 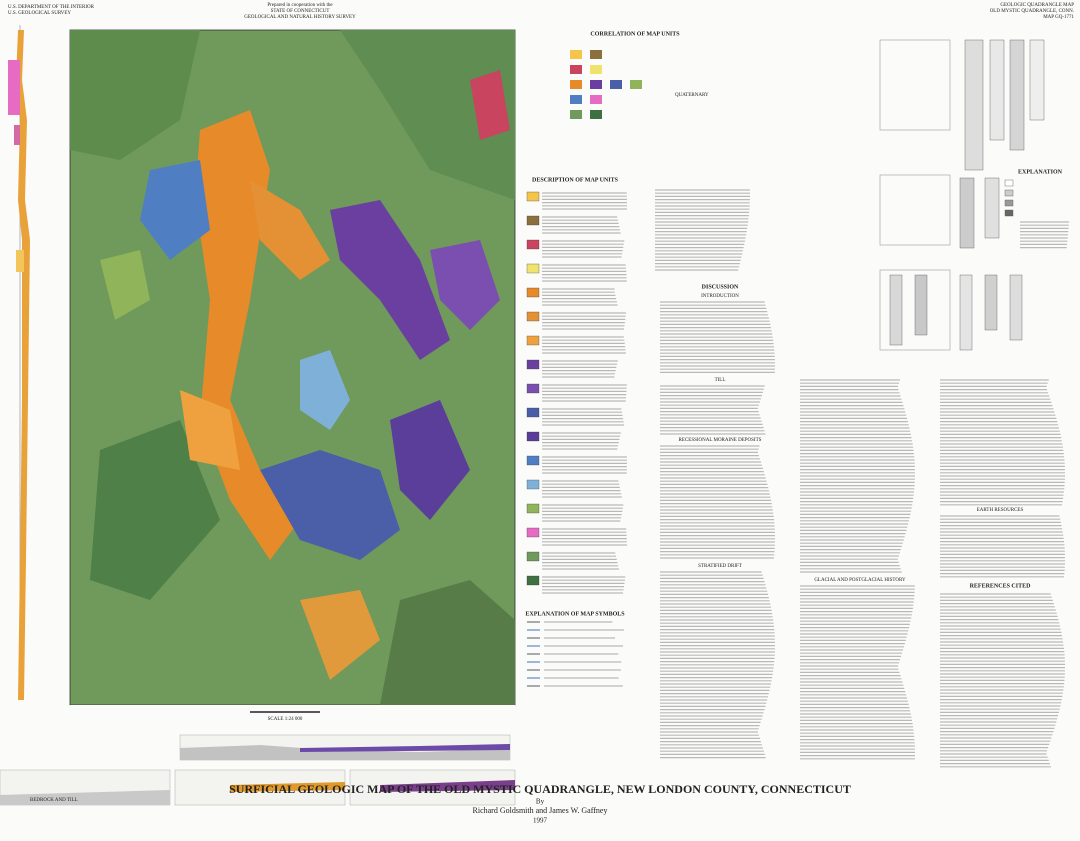 What do you see at coordinates (1001, 586) in the screenshot?
I see `references-title: REFERENCES CITED` at bounding box center [1001, 586].